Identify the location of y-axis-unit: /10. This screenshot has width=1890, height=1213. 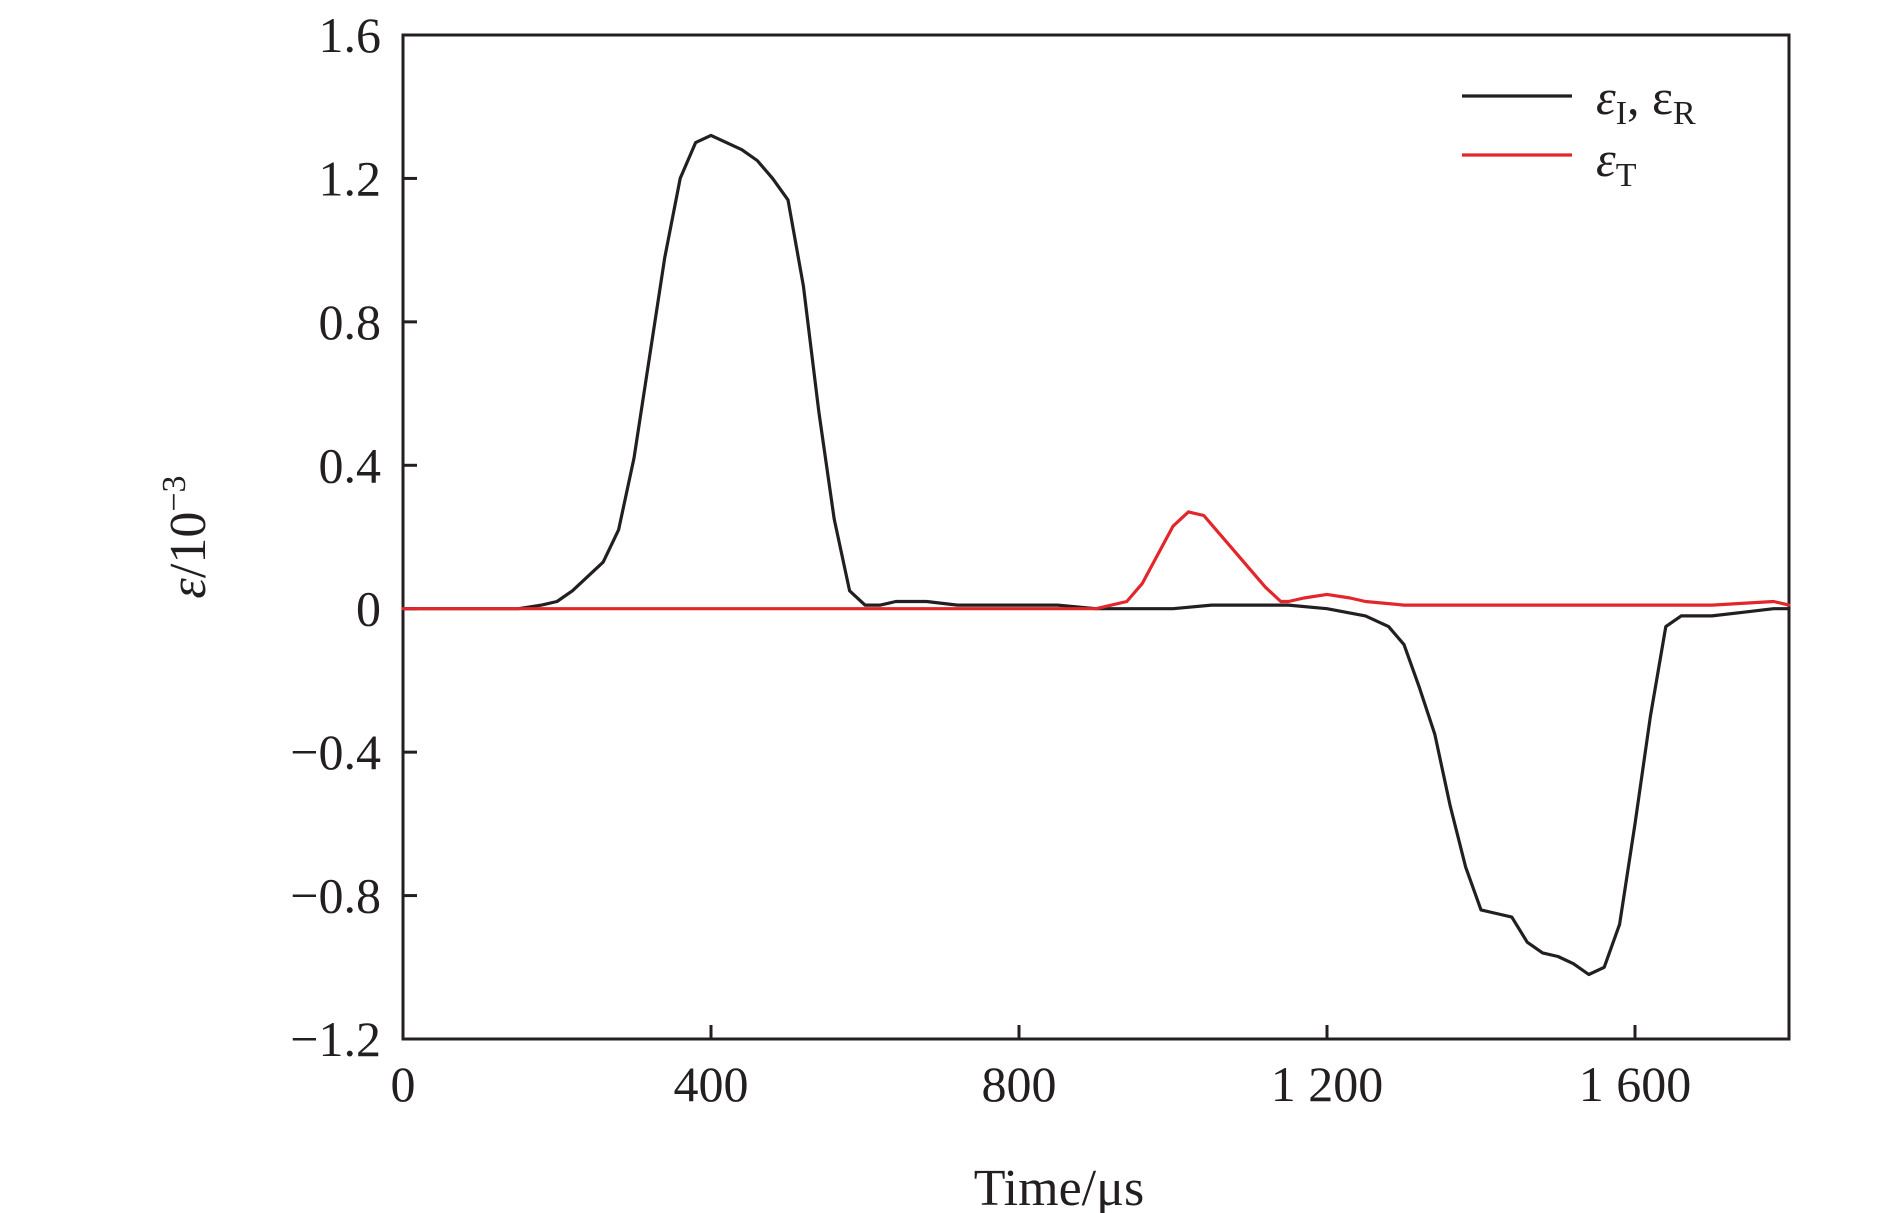
(188, 545).